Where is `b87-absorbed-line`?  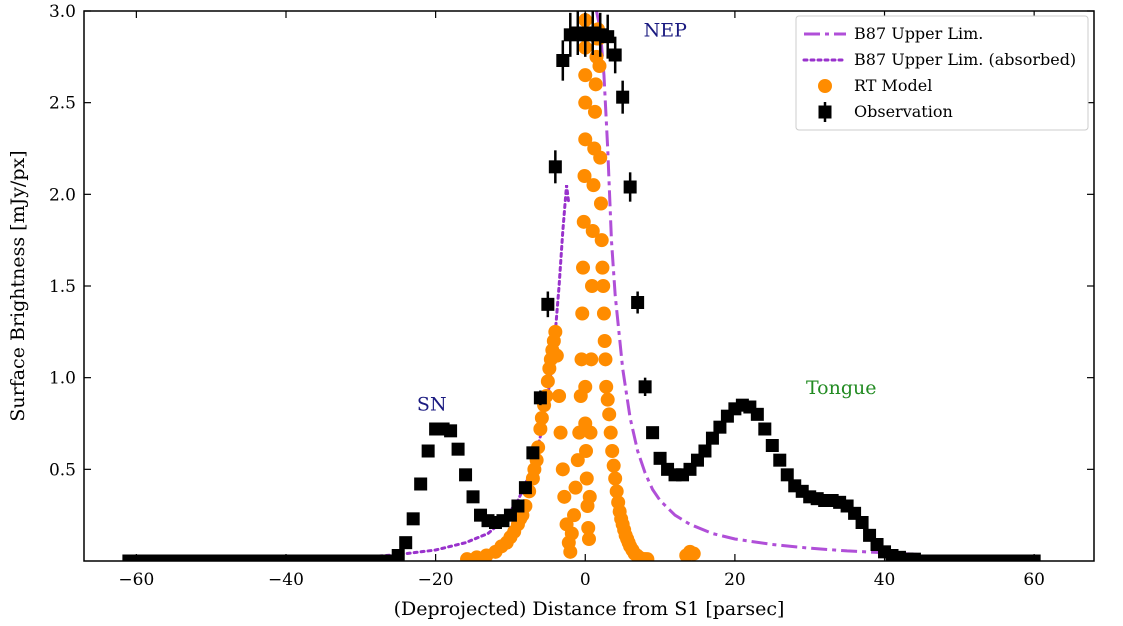
b87-absorbed-line is located at coordinates (446, 372).